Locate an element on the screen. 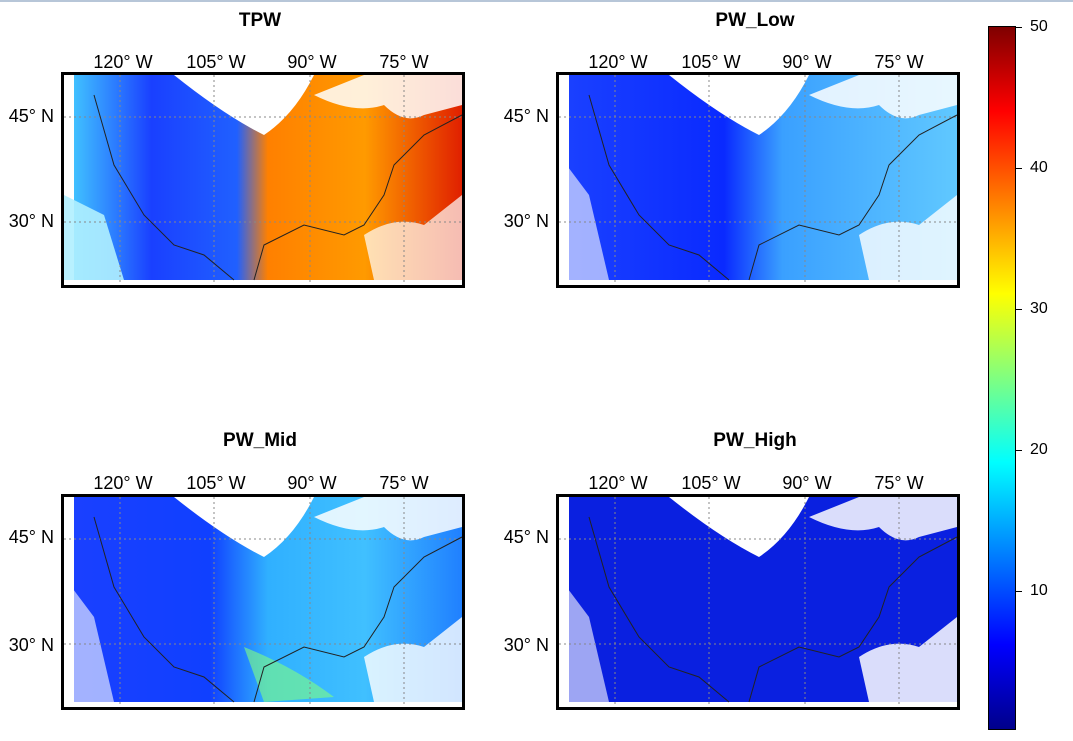 This screenshot has height=741, width=1073. map-pw-mid-image is located at coordinates (263, 602).